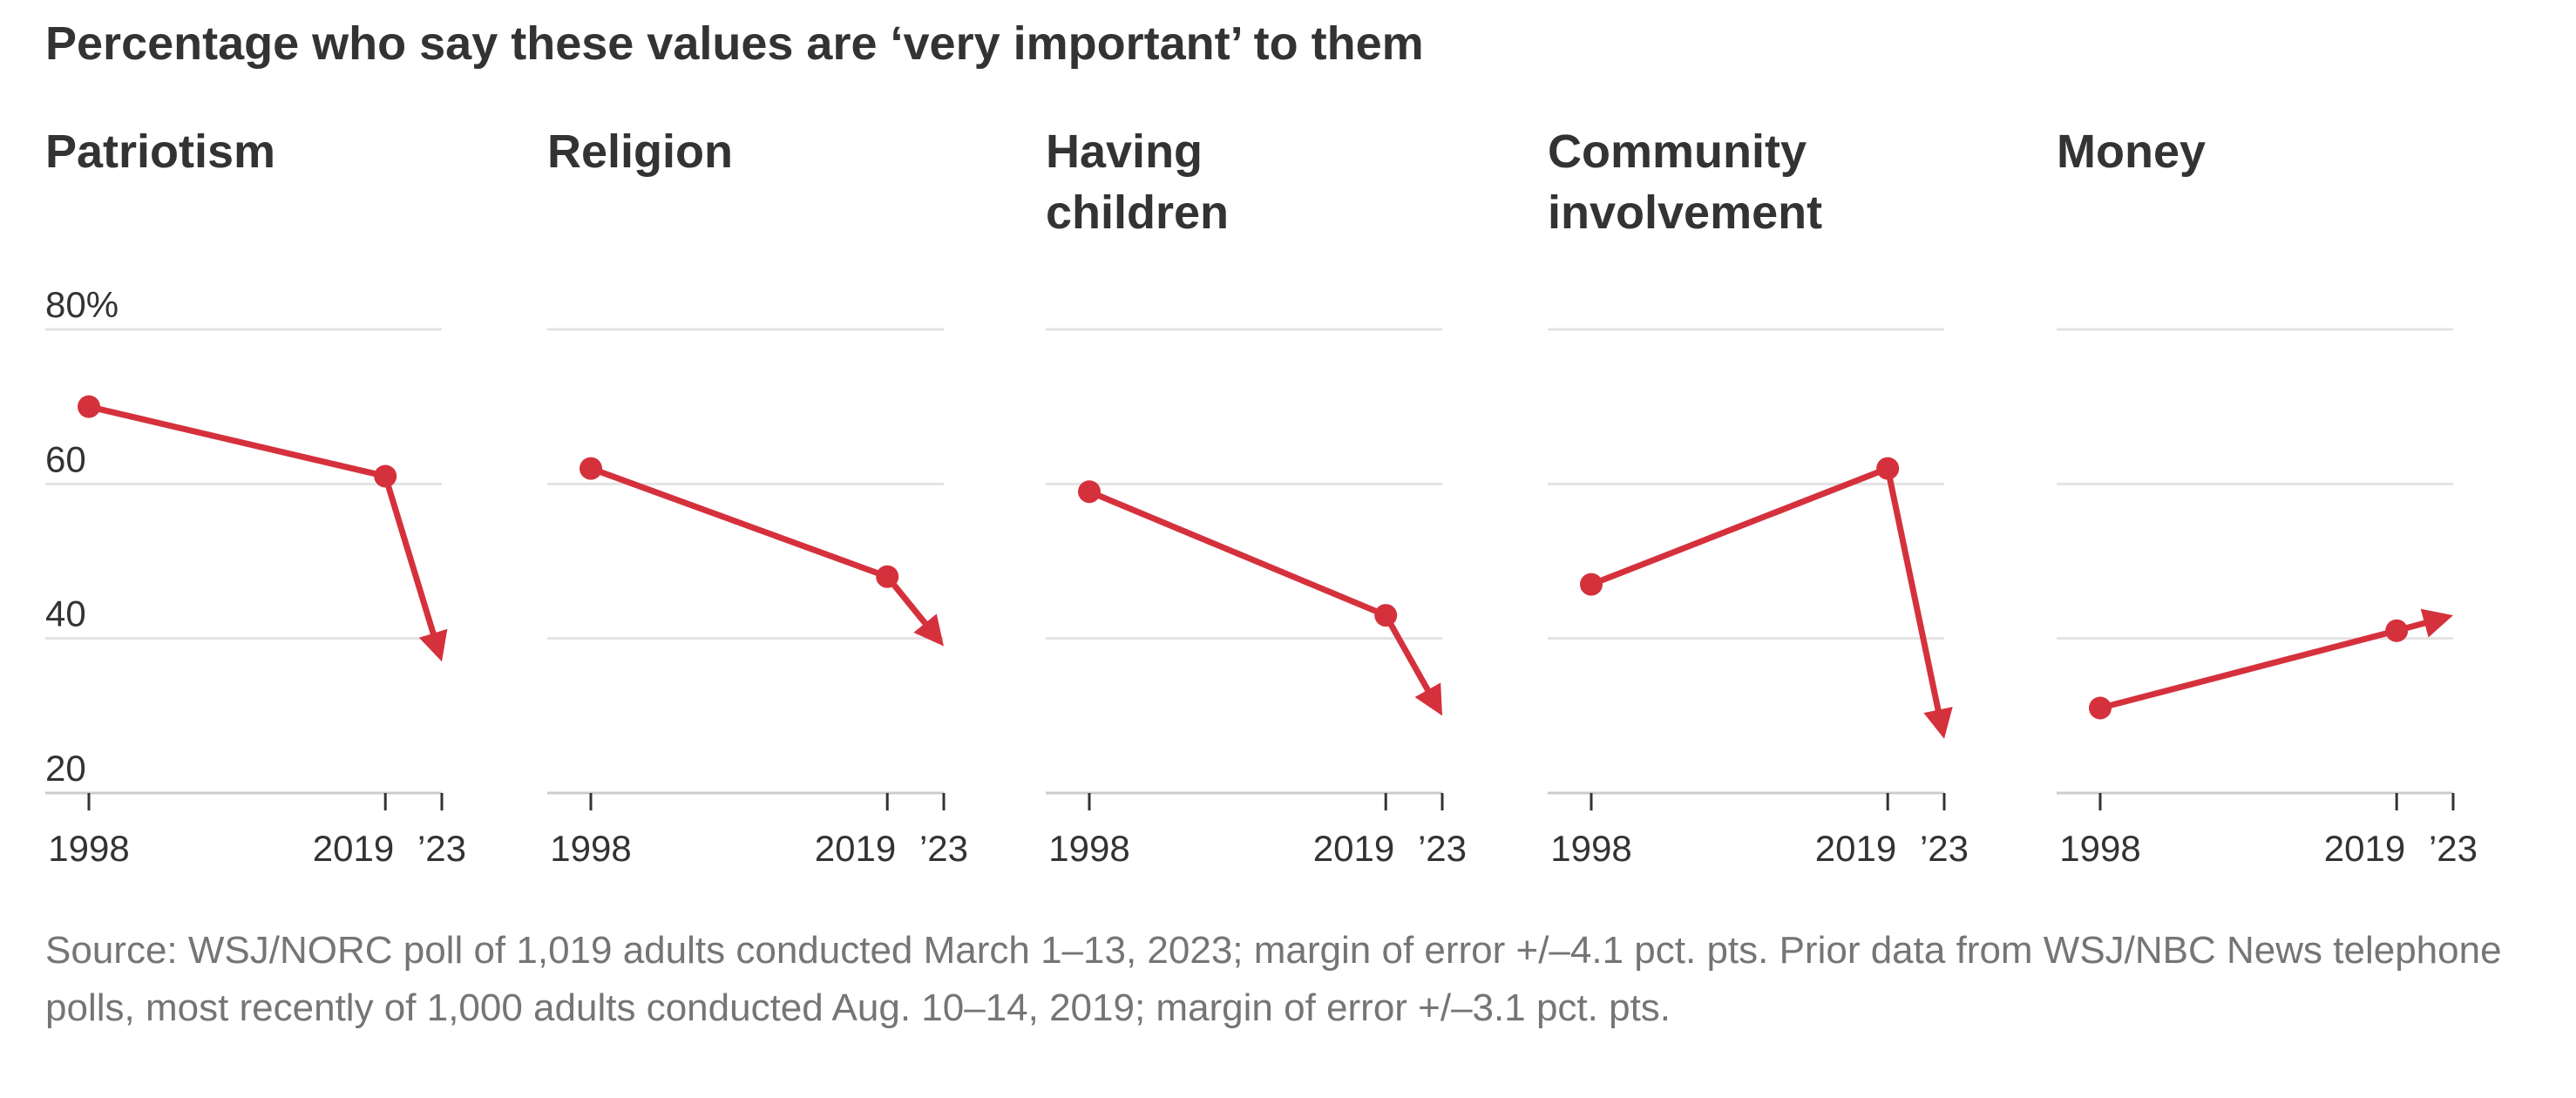 The image size is (2576, 1098). What do you see at coordinates (1685, 212) in the screenshot?
I see `panel-title: involvement` at bounding box center [1685, 212].